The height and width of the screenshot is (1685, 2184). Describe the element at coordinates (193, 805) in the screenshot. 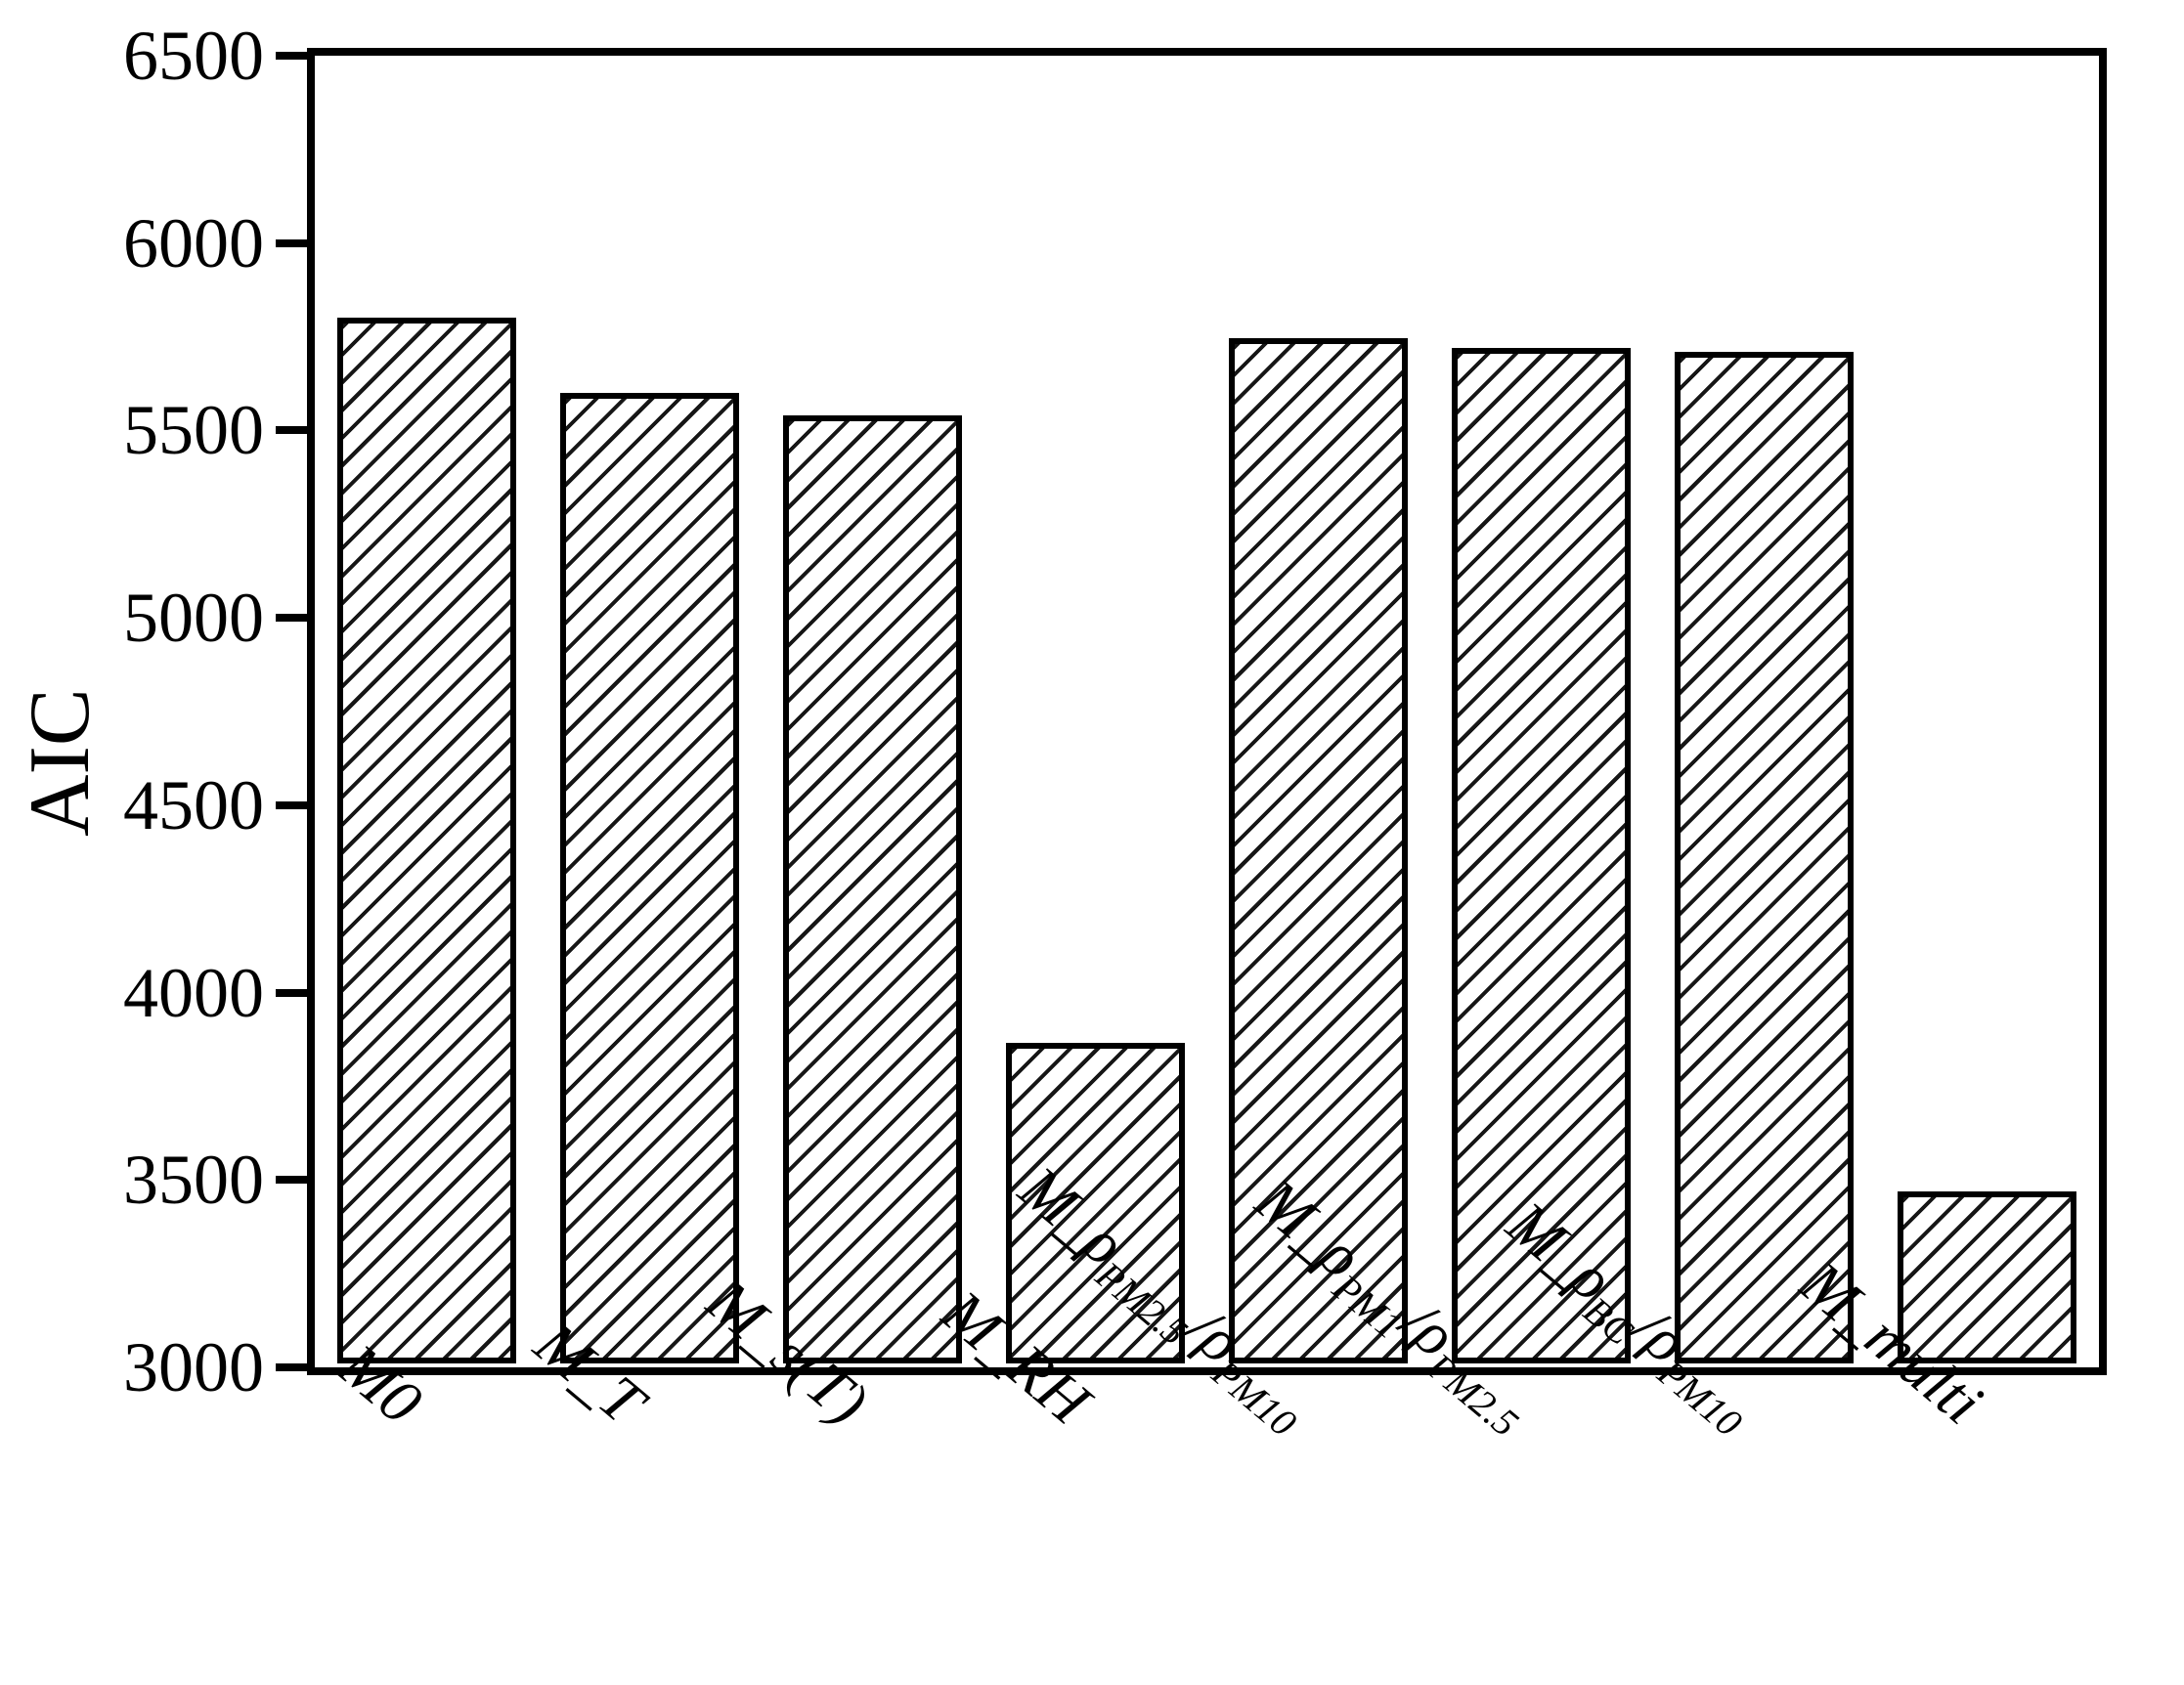

I see `y-tick-label: 4500` at that location.